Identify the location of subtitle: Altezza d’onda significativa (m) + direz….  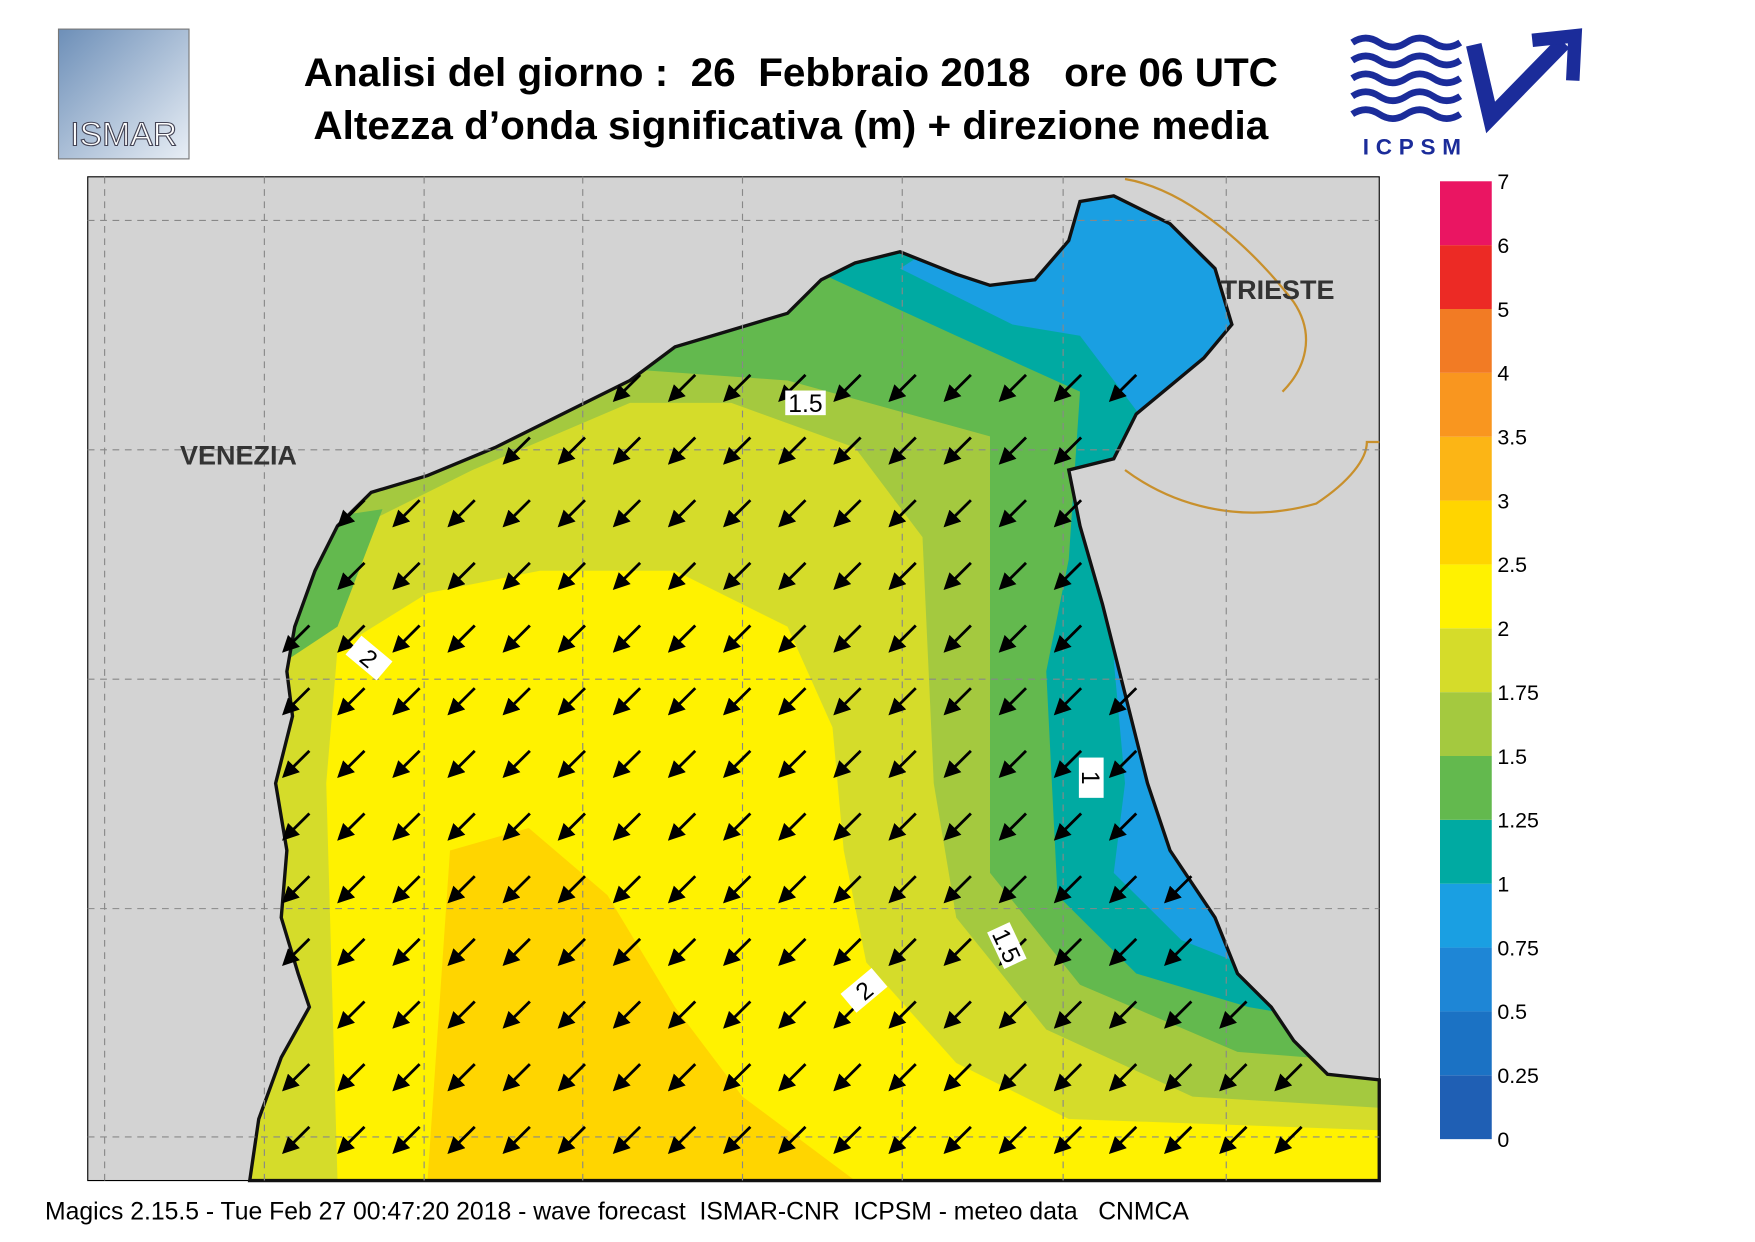
(790, 125).